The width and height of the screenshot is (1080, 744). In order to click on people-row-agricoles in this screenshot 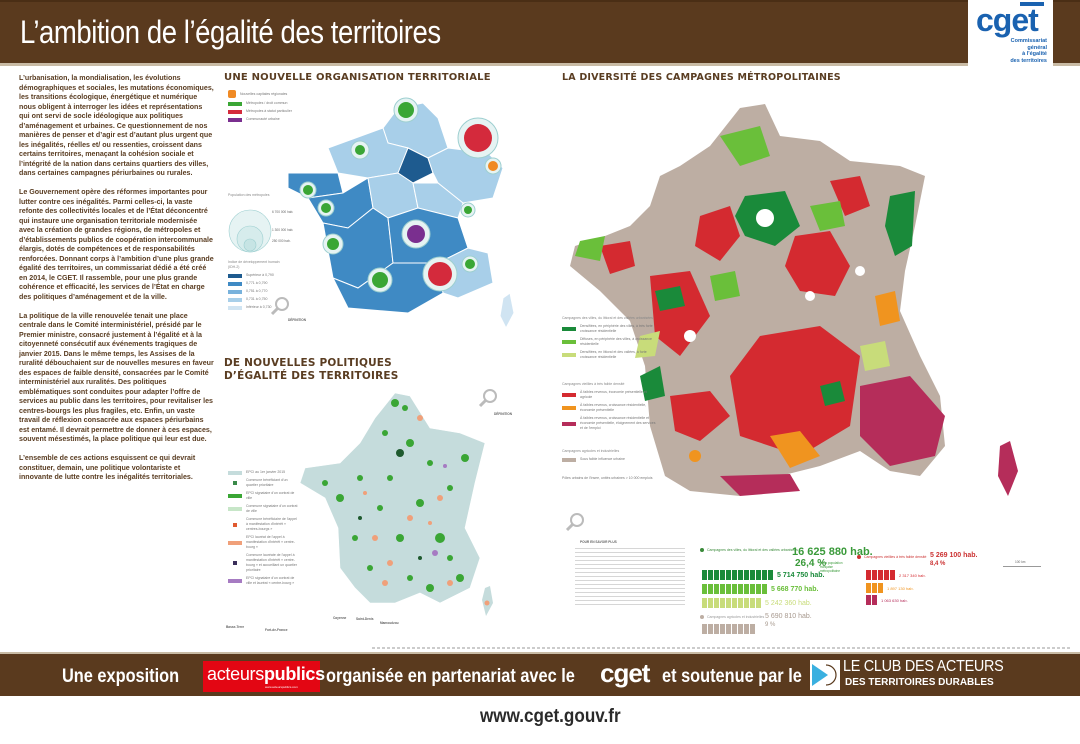, I will do `click(729, 629)`.